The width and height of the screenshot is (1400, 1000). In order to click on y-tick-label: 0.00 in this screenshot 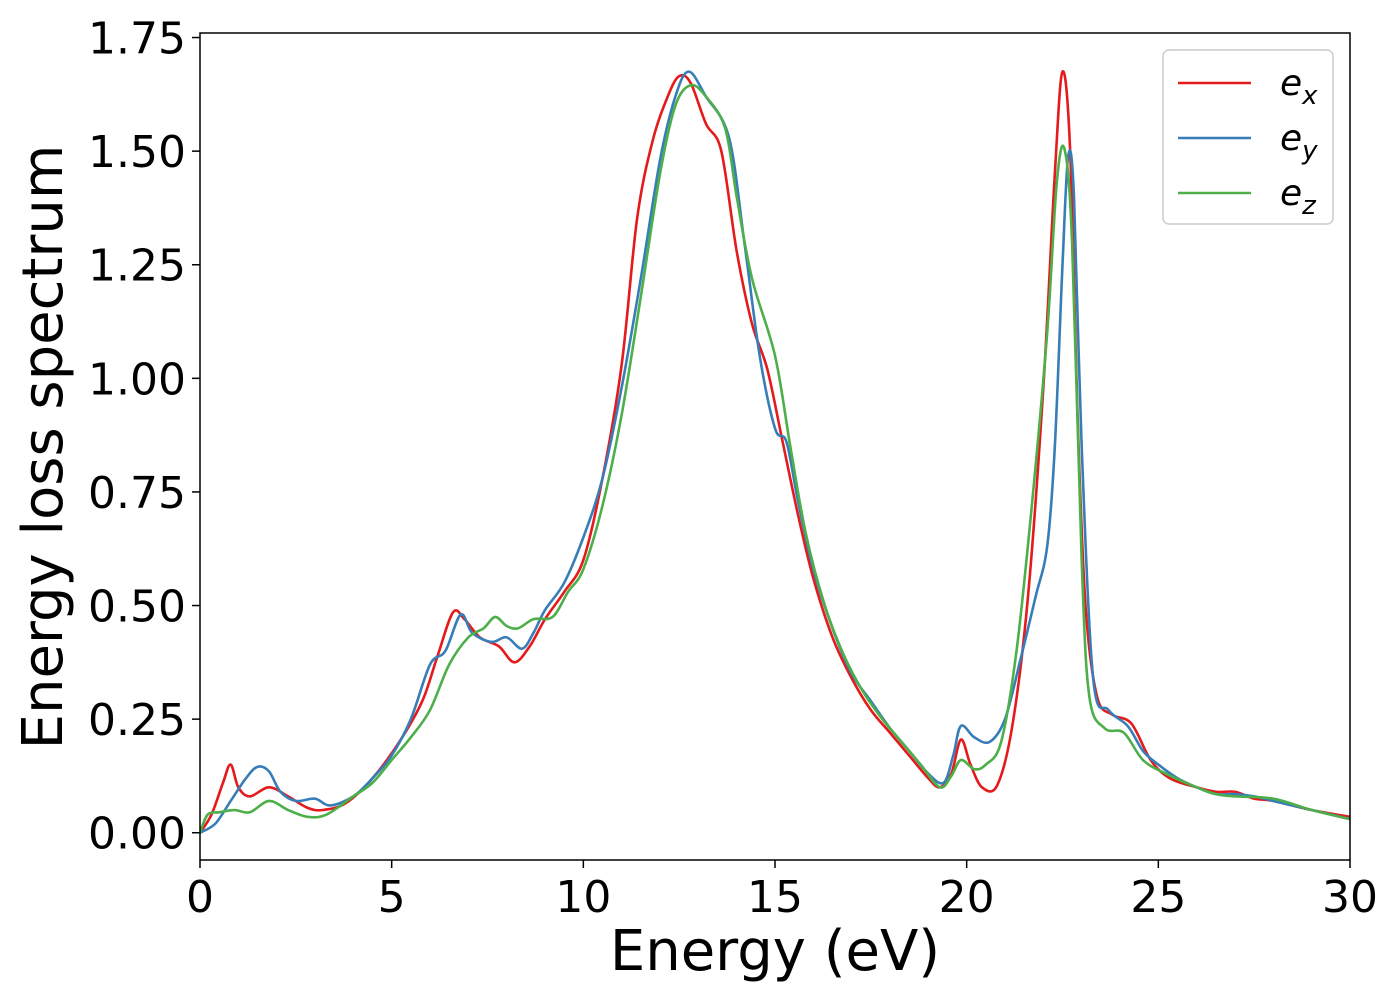, I will do `click(137, 834)`.